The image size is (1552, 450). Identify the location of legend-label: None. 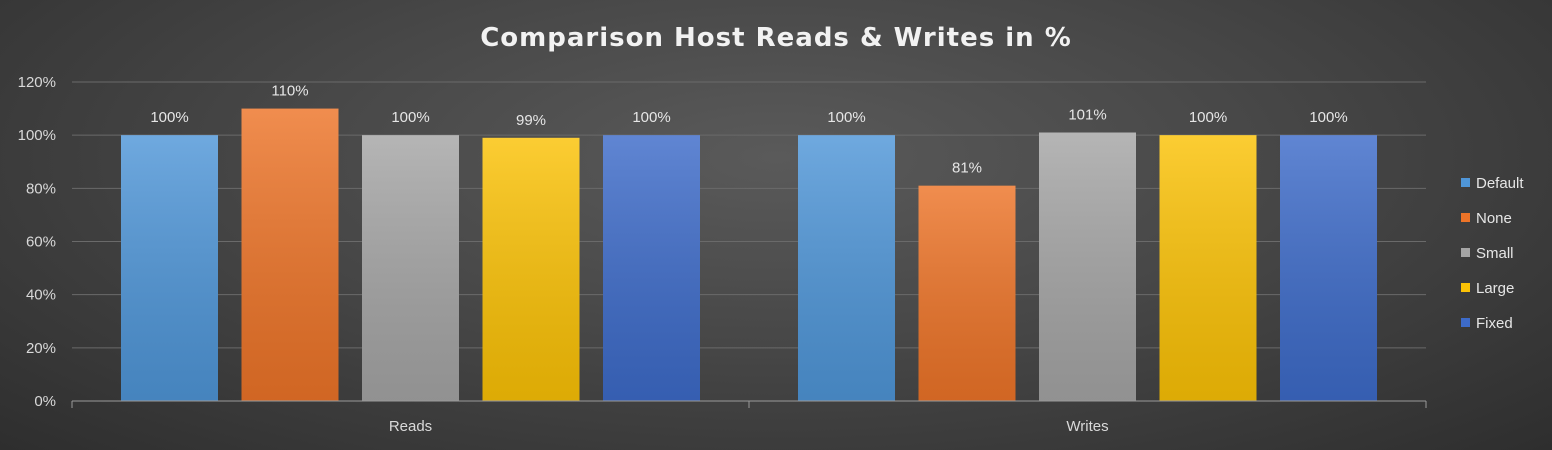
(1494, 218).